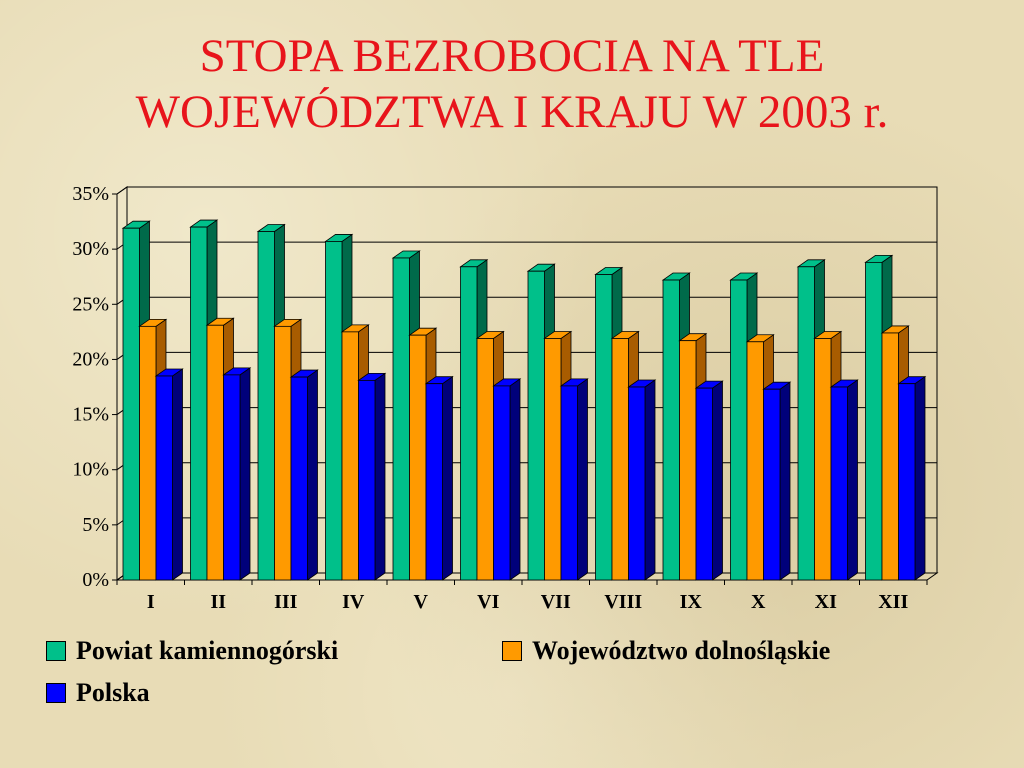 This screenshot has height=768, width=1024. I want to click on bar-polska-x-side, so click(785, 481).